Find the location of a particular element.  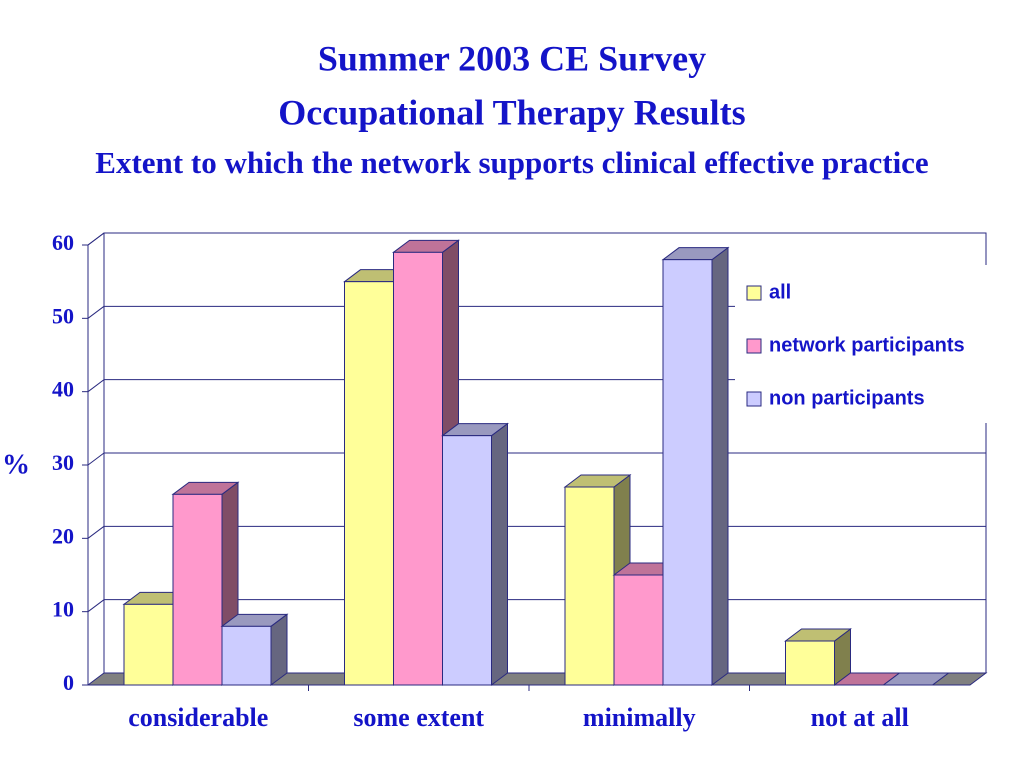

y-tick-label: 50 is located at coordinates (63, 315).